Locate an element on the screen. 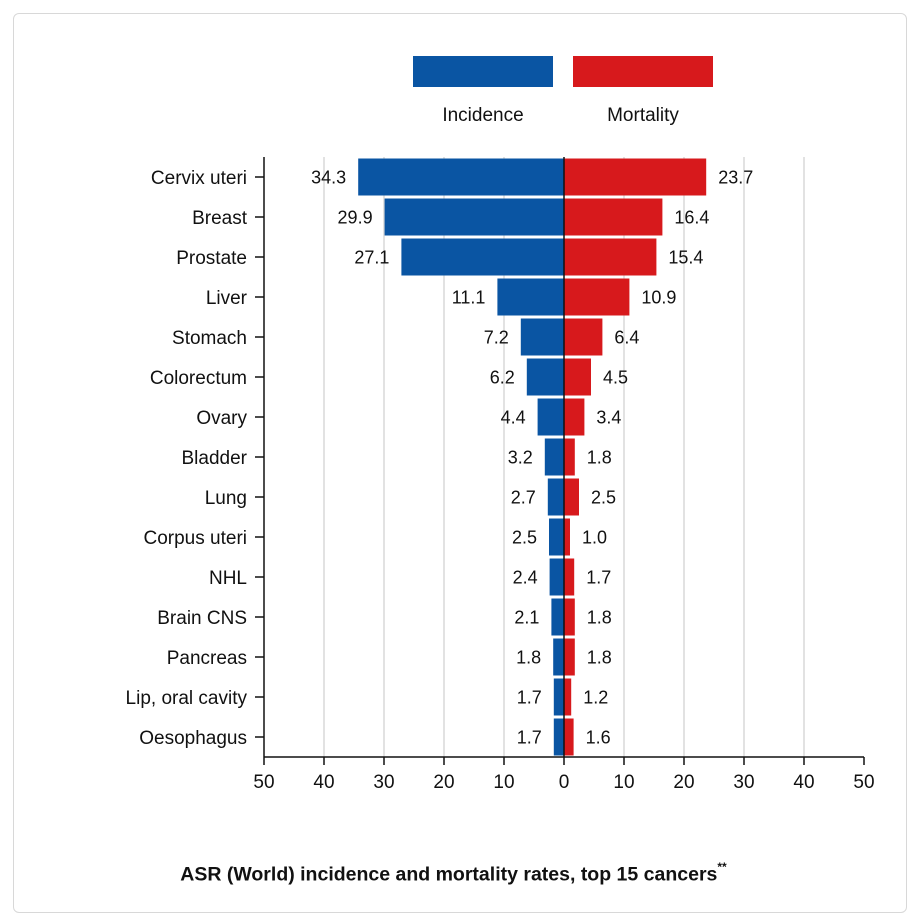 Image resolution: width=907 pixels, height=913 pixels. value-label-mortality: 10.9 is located at coordinates (658, 298).